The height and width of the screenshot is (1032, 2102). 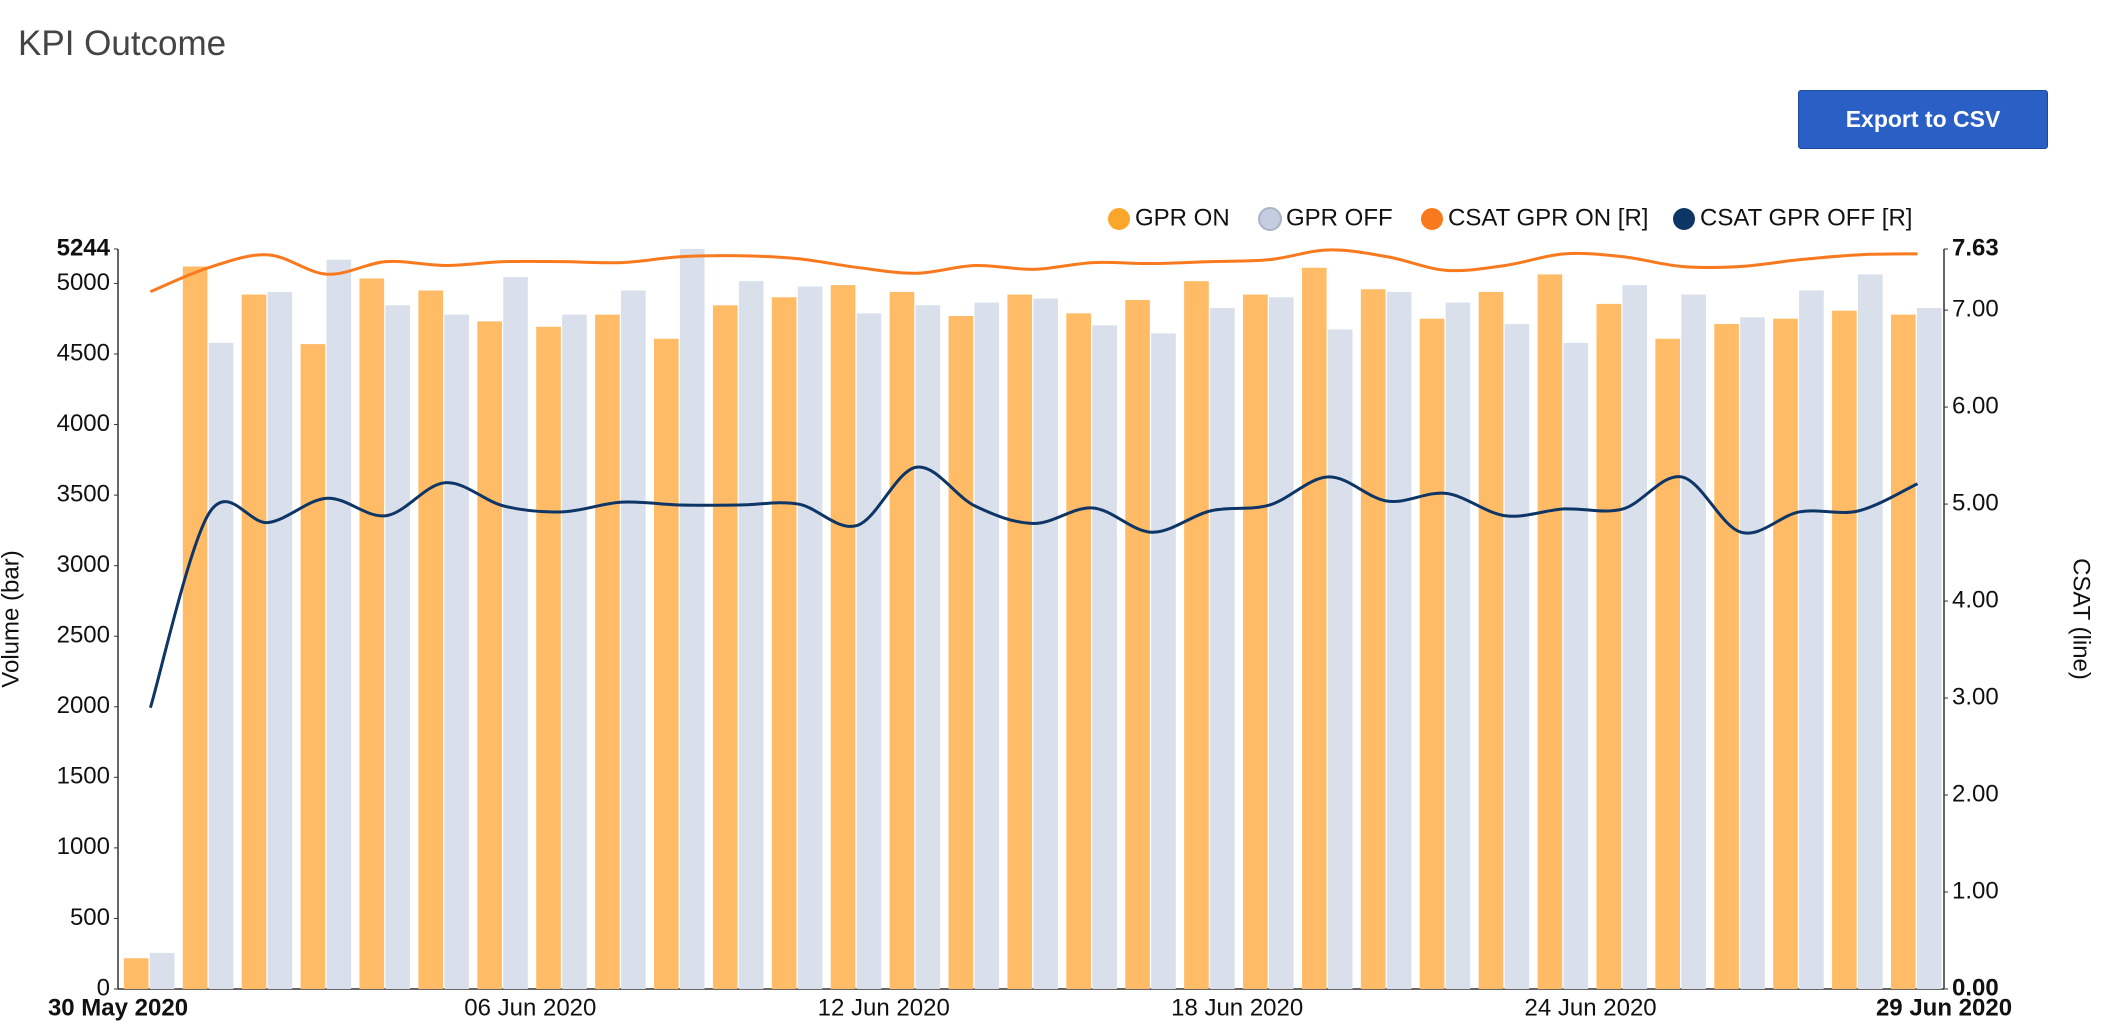 I want to click on y-tick-label: 5244, so click(x=84, y=247).